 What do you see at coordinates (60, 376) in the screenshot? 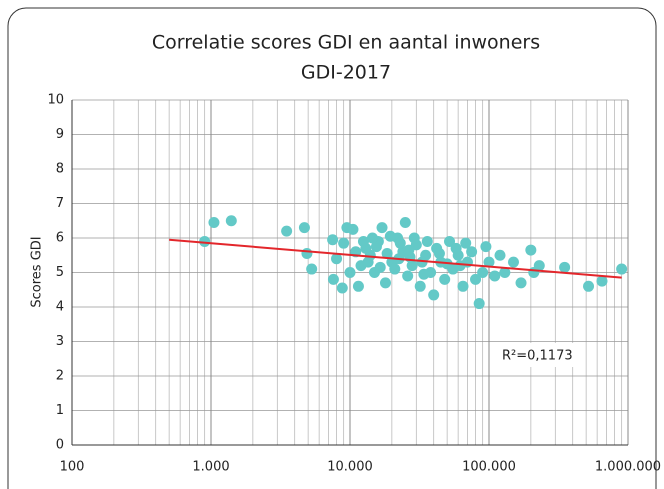
I see `y-tick-label: 2` at bounding box center [60, 376].